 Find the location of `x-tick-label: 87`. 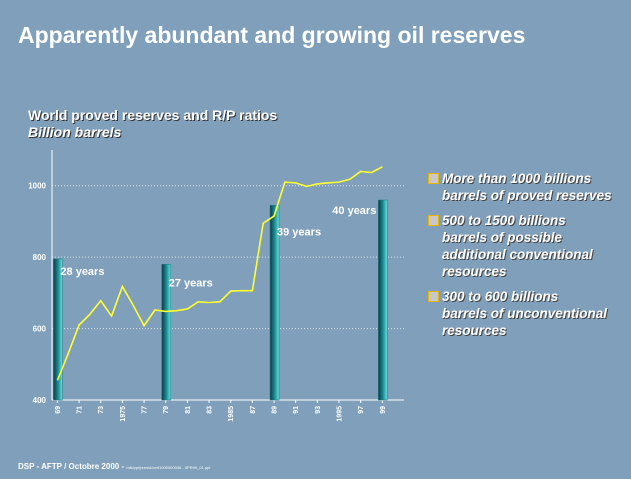

x-tick-label: 87 is located at coordinates (253, 410).